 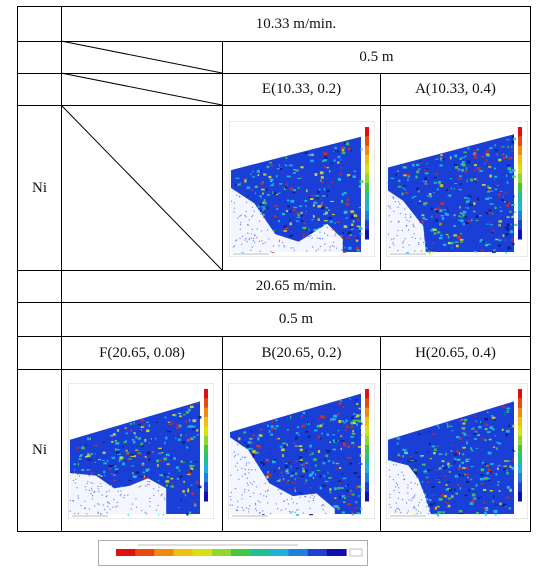 I want to click on row-label-ni-1: Ni, so click(x=39, y=187).